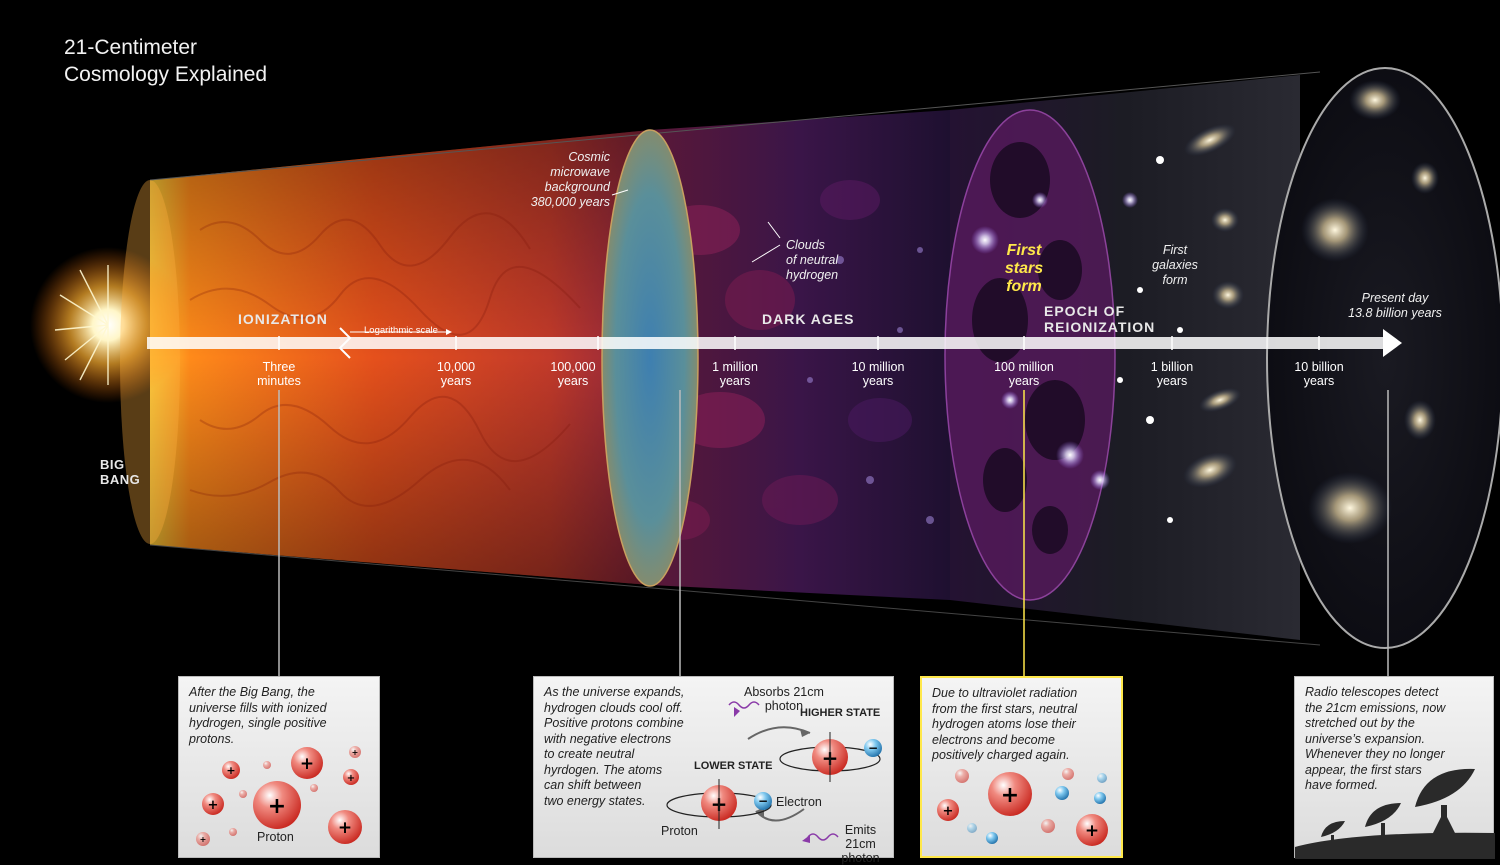 Image resolution: width=1500 pixels, height=865 pixels. What do you see at coordinates (799, 802) in the screenshot?
I see `electron-label: Electron` at bounding box center [799, 802].